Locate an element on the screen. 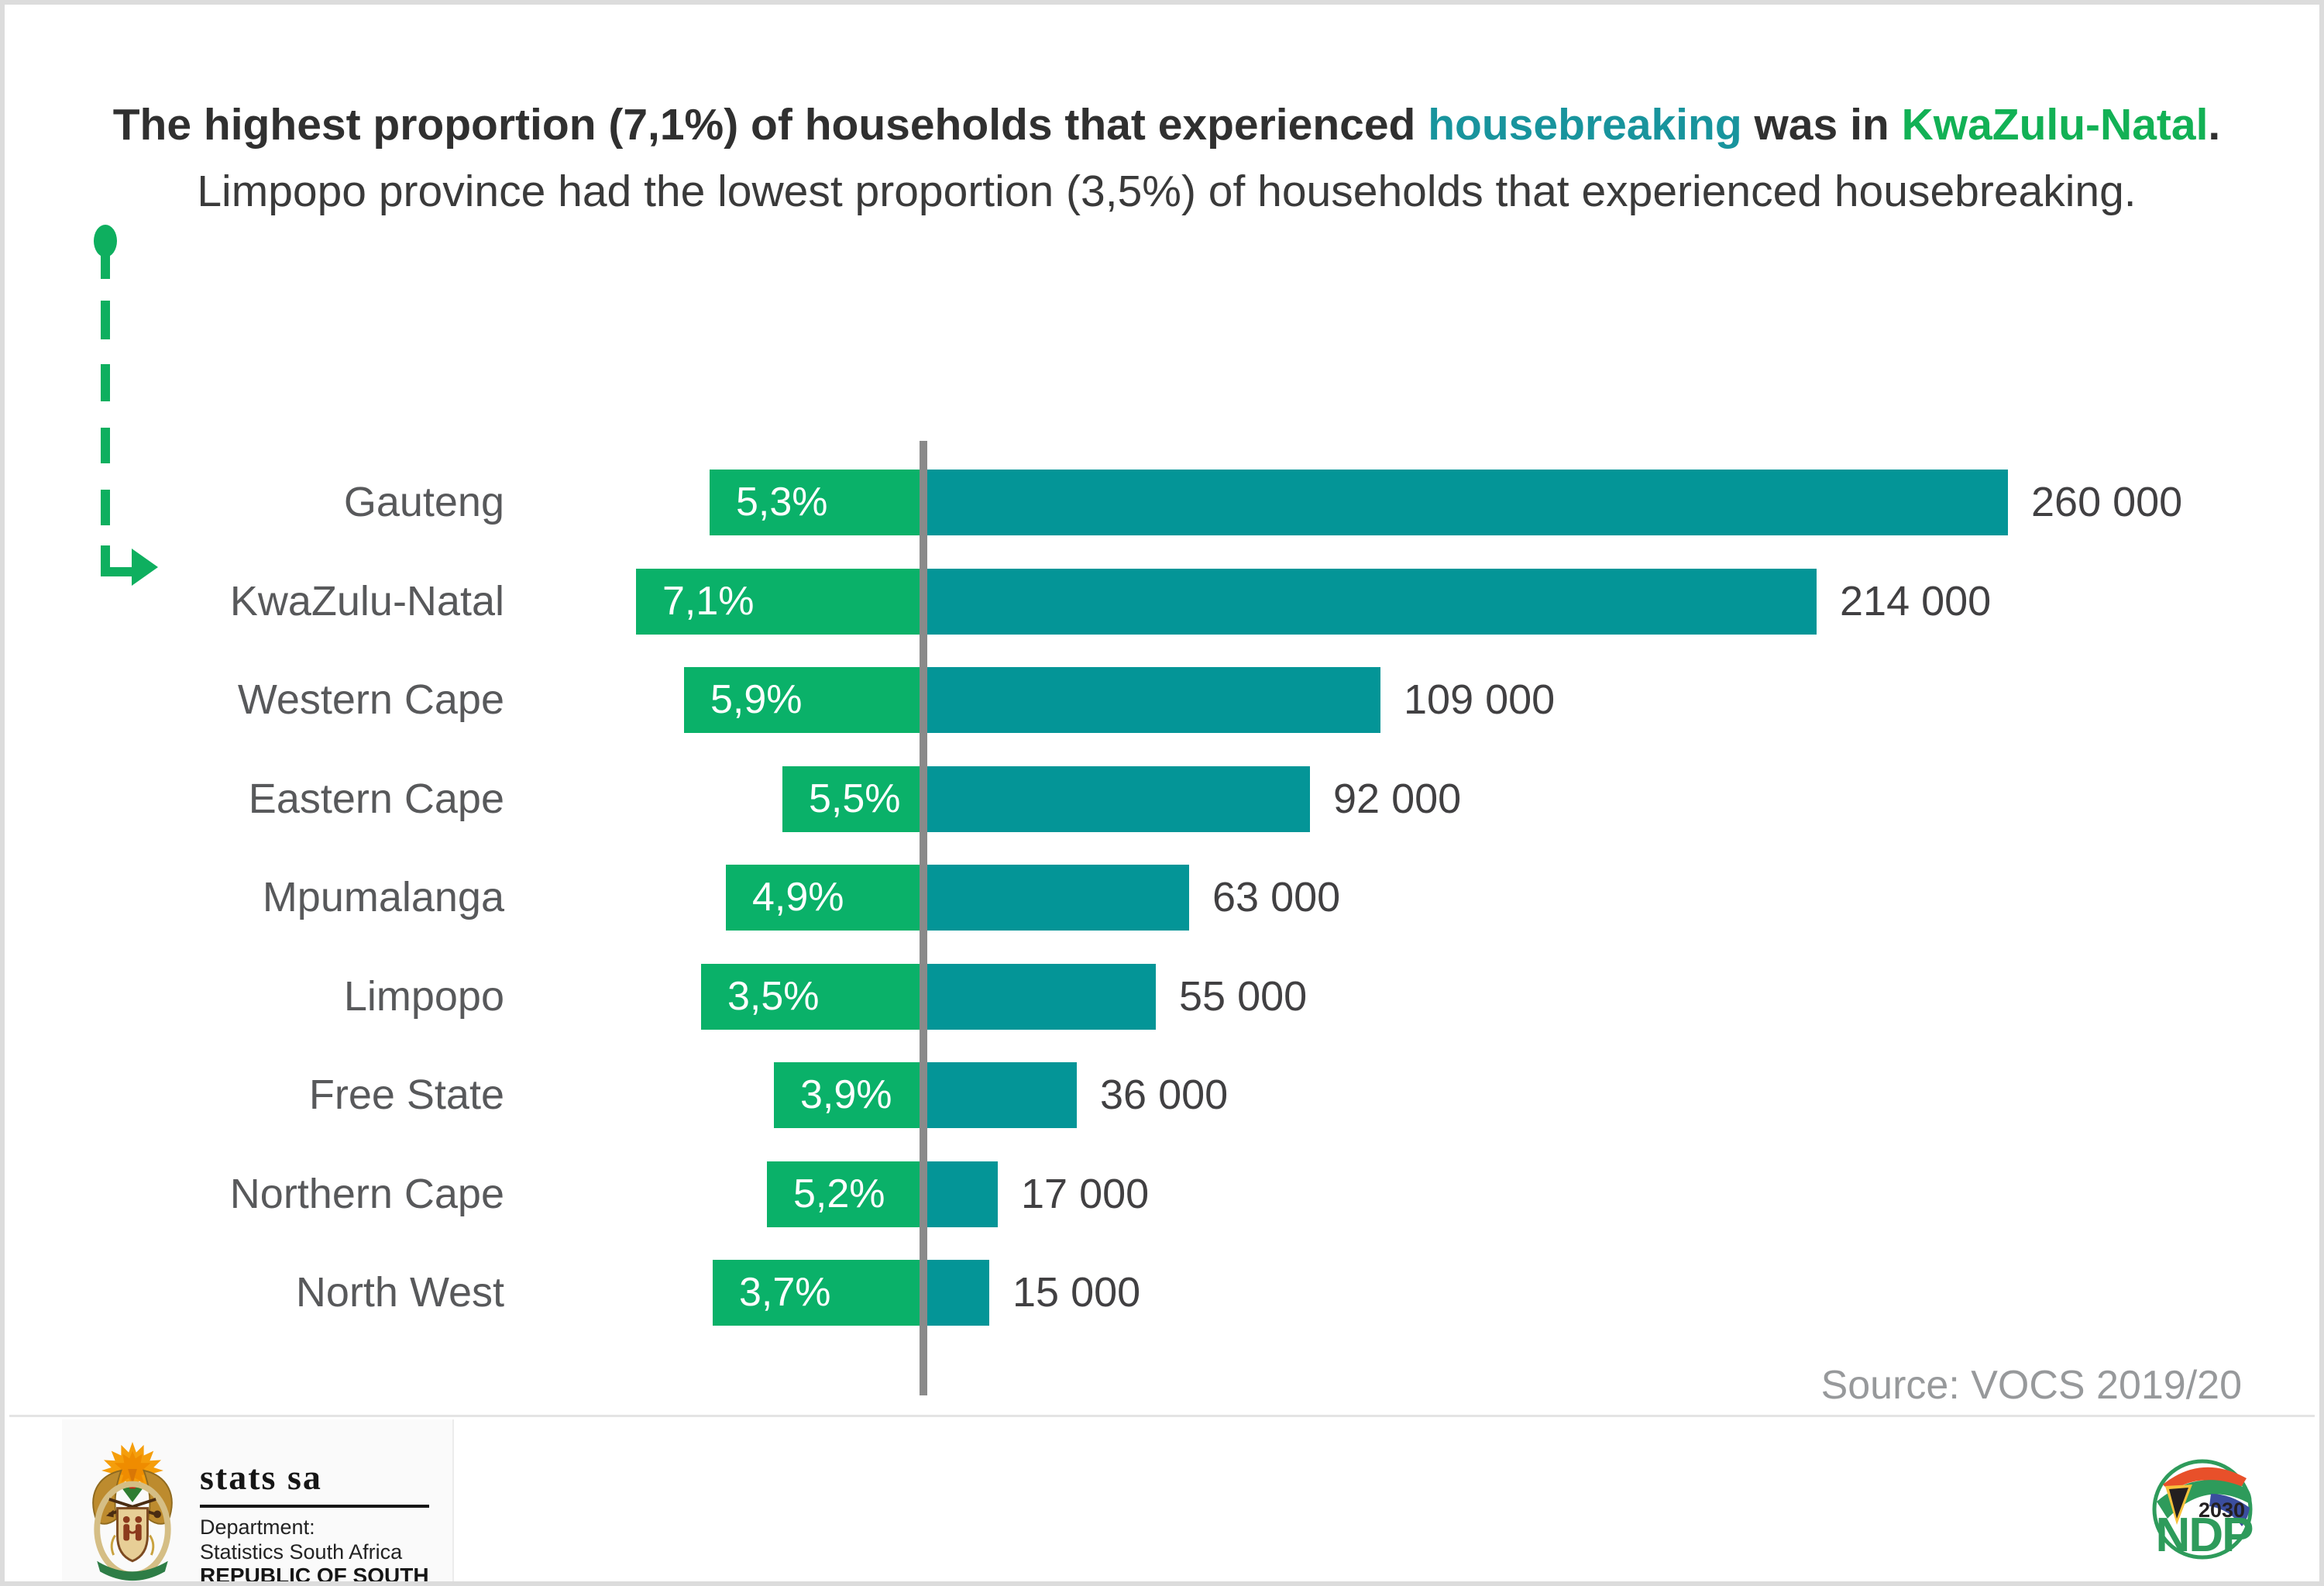  wordmark-rule is located at coordinates (314, 1507).